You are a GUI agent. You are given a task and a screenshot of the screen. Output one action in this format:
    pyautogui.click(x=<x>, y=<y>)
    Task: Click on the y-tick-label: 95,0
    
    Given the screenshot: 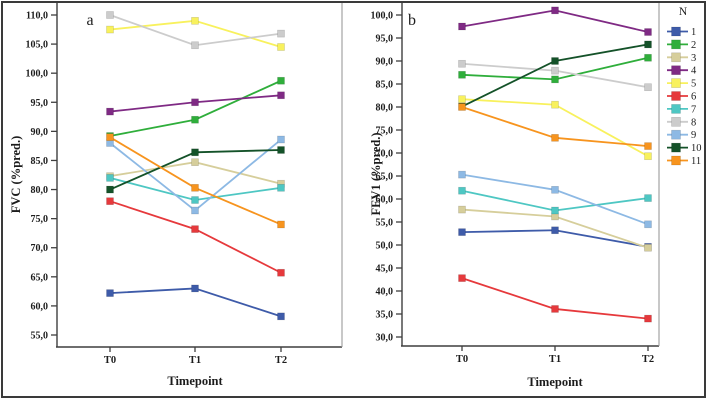 What is the action you would take?
    pyautogui.click(x=385, y=39)
    